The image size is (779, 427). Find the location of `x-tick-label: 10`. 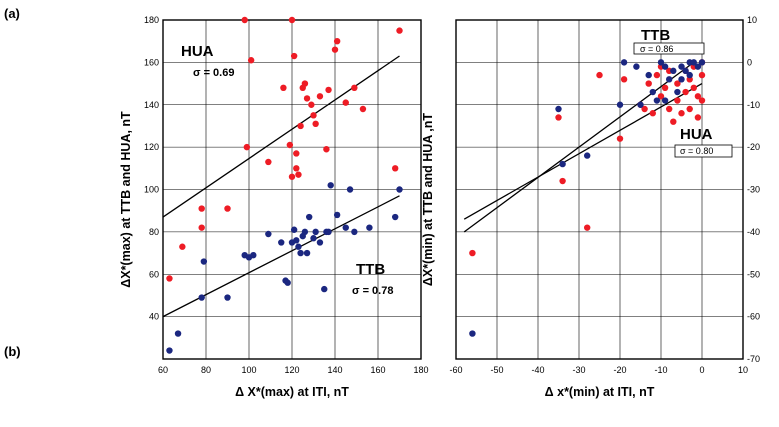

x-tick-label: 10 is located at coordinates (743, 370).